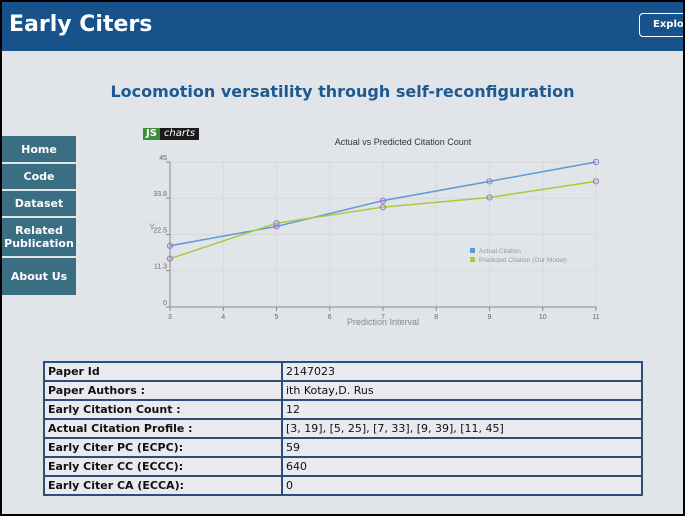 This screenshot has width=685, height=516. Describe the element at coordinates (662, 25) in the screenshot. I see `explore-button: Explore` at that location.